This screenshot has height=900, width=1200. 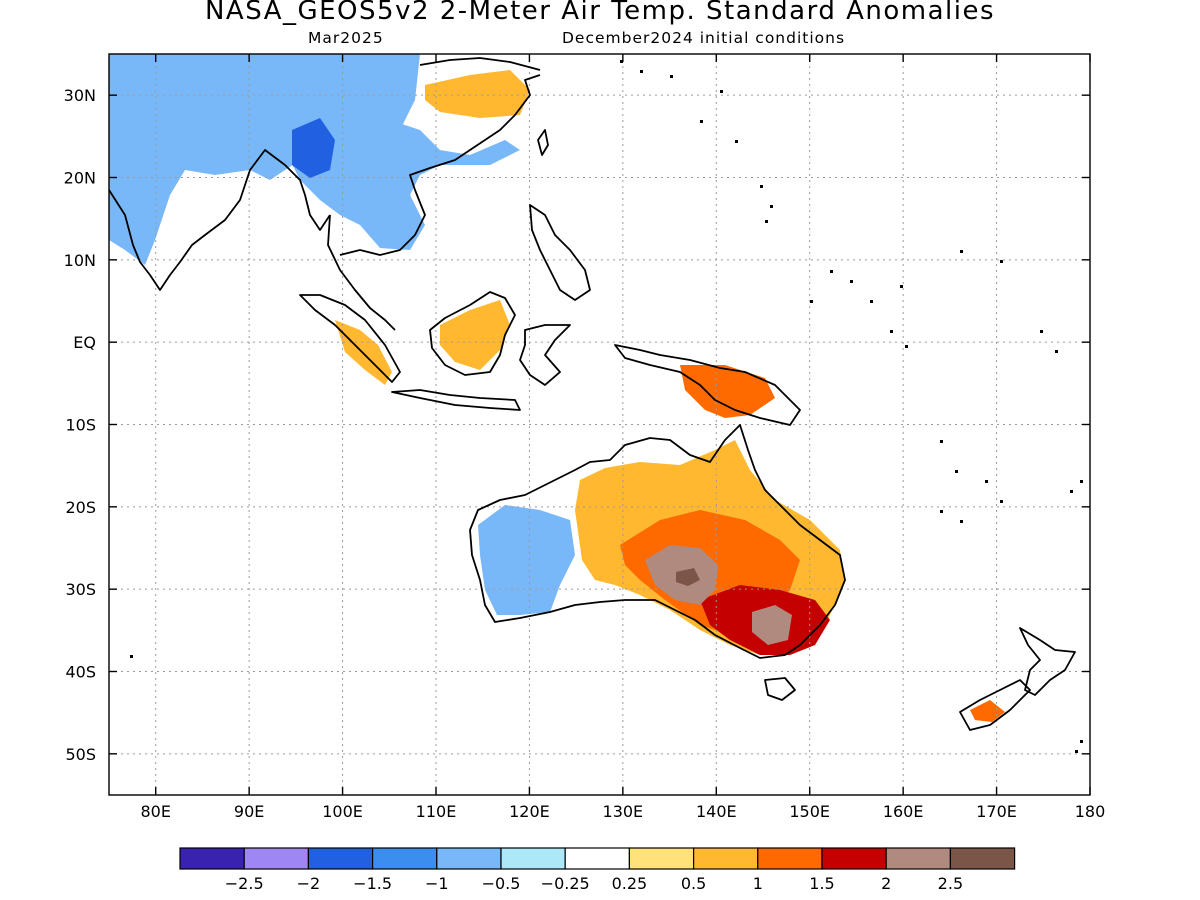 What do you see at coordinates (688, 577) in the screenshot?
I see `region-central-australia-peak` at bounding box center [688, 577].